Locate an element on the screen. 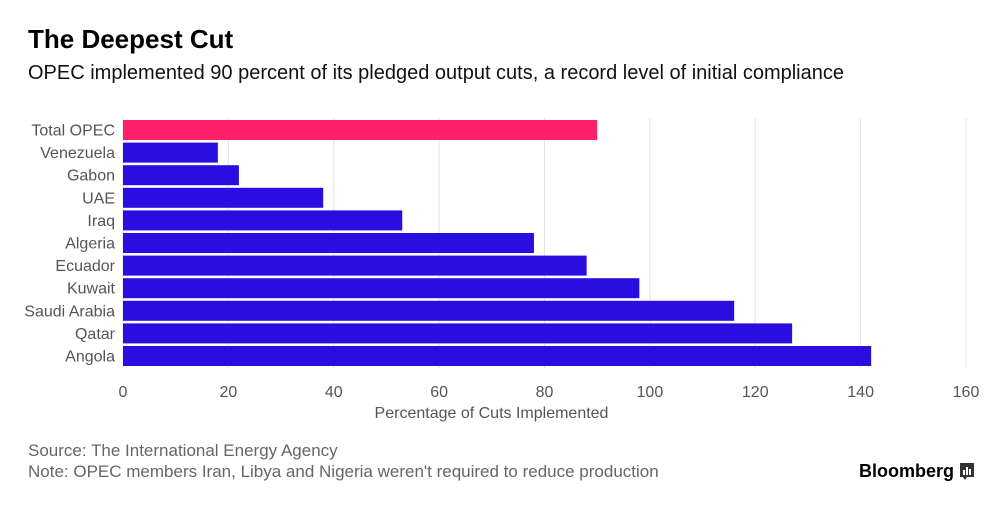 The width and height of the screenshot is (1000, 508). category-label: Saudi Arabia is located at coordinates (69, 311).